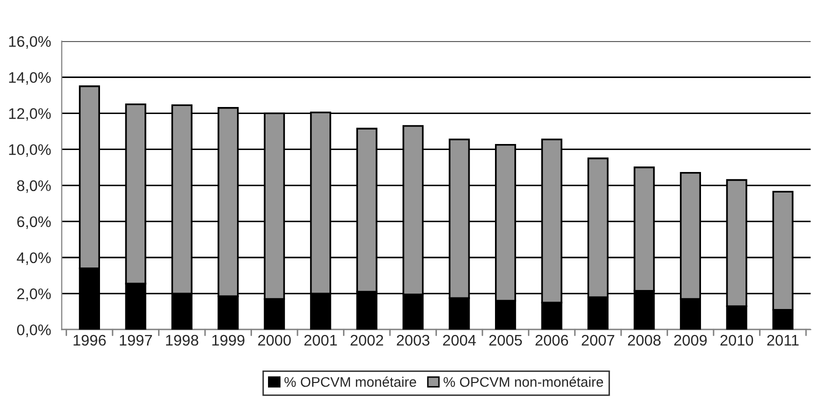 The width and height of the screenshot is (823, 412). I want to click on x-tick-label: 2009, so click(690, 340).